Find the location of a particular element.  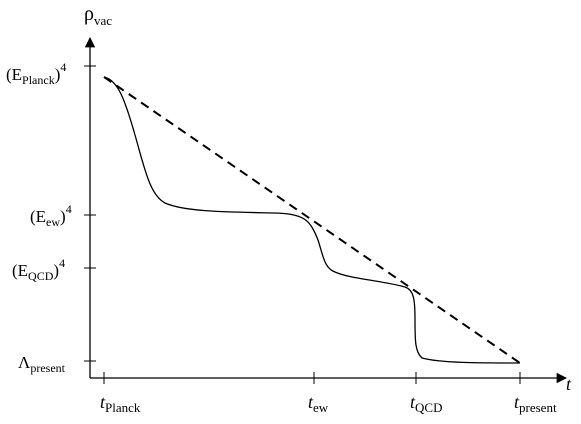

y-tick-label-ew: (Eew)4 is located at coordinates (51, 215).